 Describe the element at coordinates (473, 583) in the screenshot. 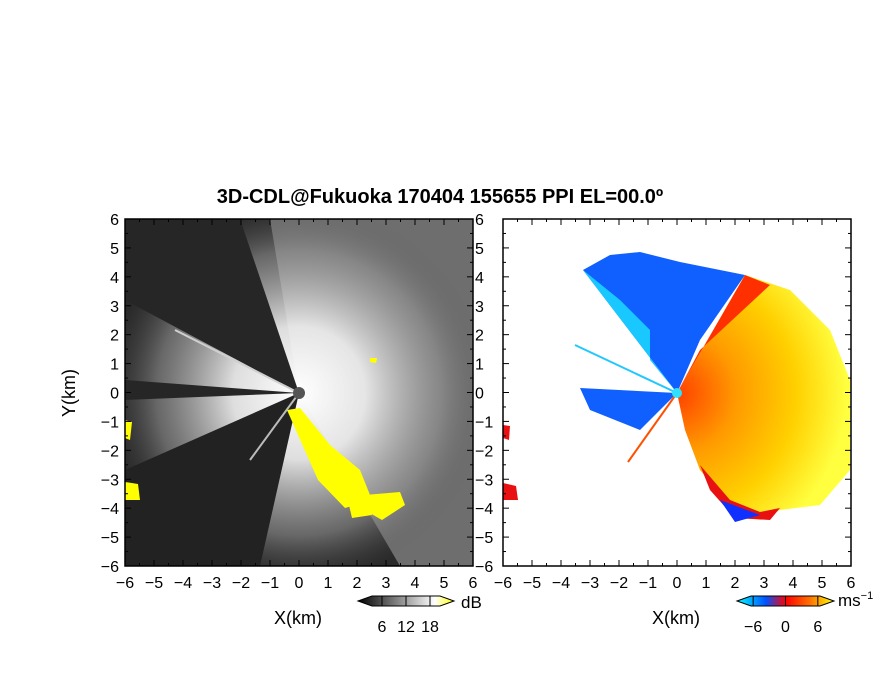

I see `reflectivity-x-tick-label: 6` at that location.